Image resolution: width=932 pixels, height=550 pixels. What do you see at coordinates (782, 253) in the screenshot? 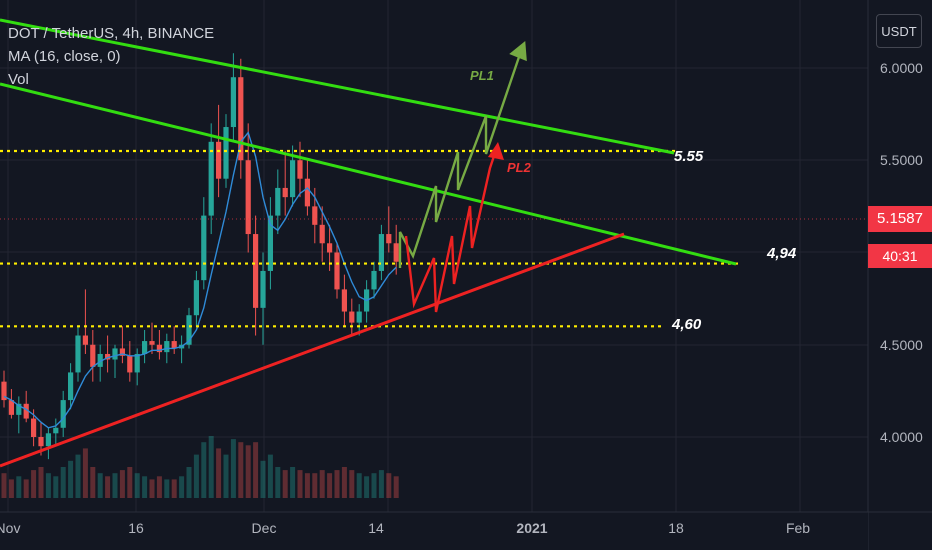
I see `level-label-494: 4,94` at bounding box center [782, 253].